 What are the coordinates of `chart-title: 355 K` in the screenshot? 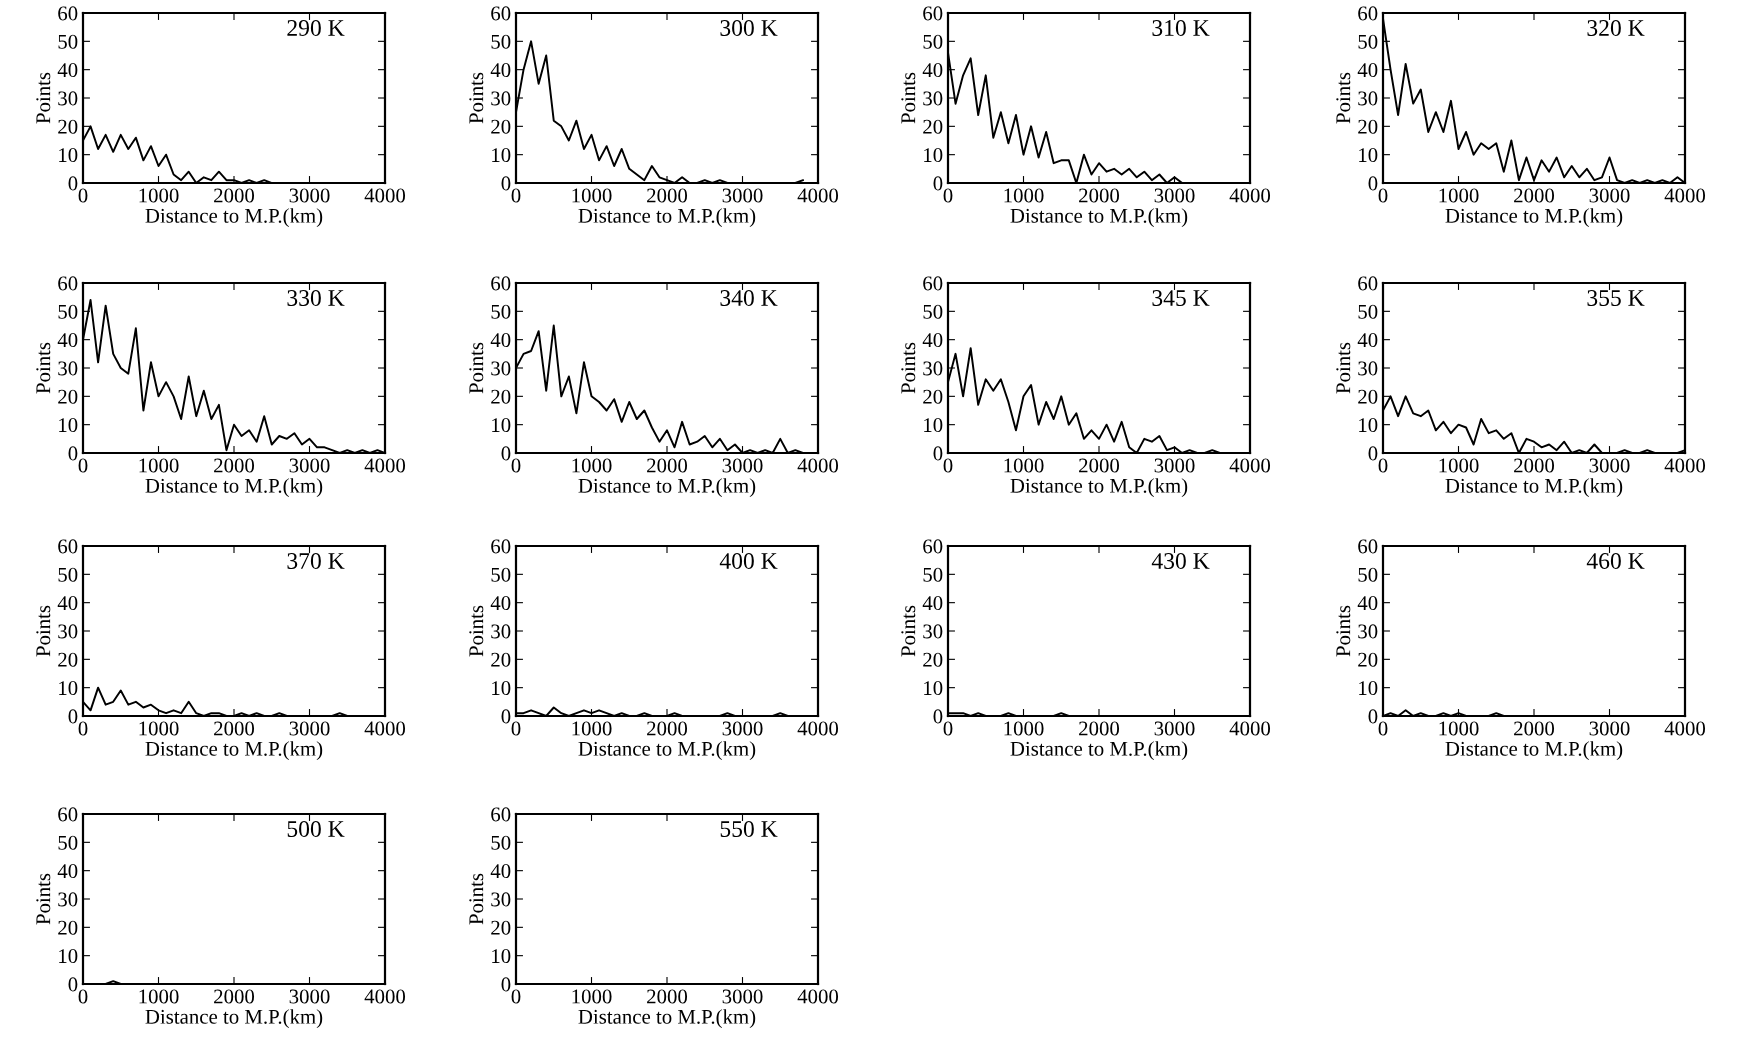 It's located at (1616, 298).